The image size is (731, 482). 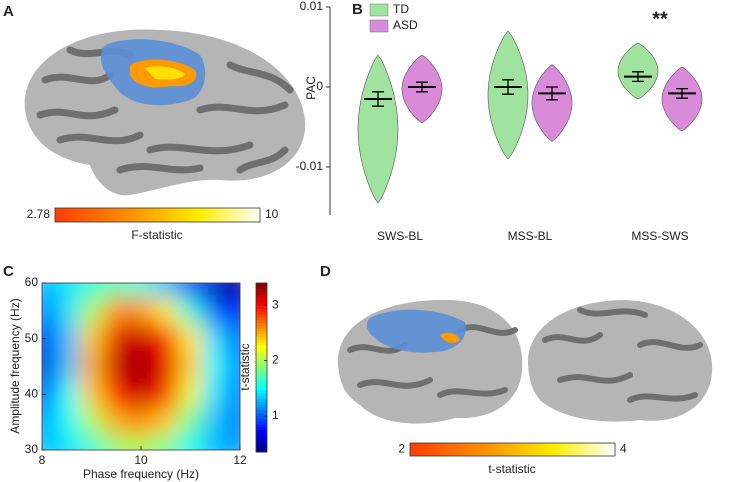 What do you see at coordinates (379, 10) in the screenshot?
I see `legend-swatch` at bounding box center [379, 10].